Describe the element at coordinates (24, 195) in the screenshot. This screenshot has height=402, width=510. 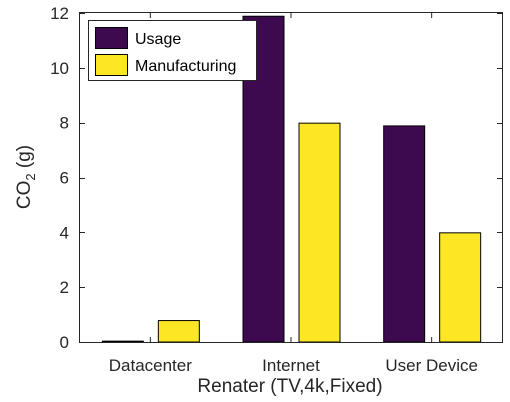
I see `y-axis-title-main: CO` at that location.